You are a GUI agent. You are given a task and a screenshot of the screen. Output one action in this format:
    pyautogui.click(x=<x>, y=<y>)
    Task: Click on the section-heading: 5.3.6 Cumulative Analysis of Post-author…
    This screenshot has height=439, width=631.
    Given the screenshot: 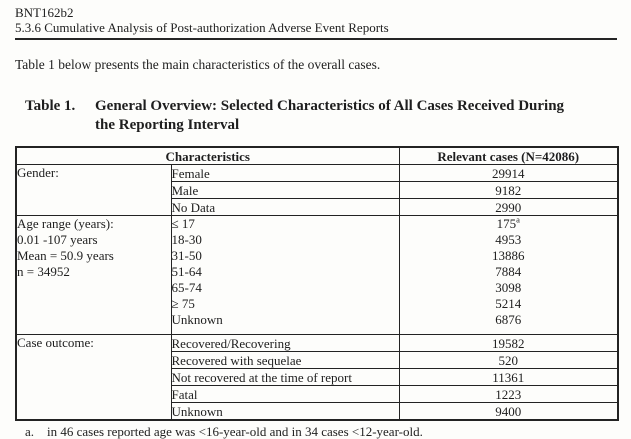 What is the action you would take?
    pyautogui.click(x=202, y=27)
    